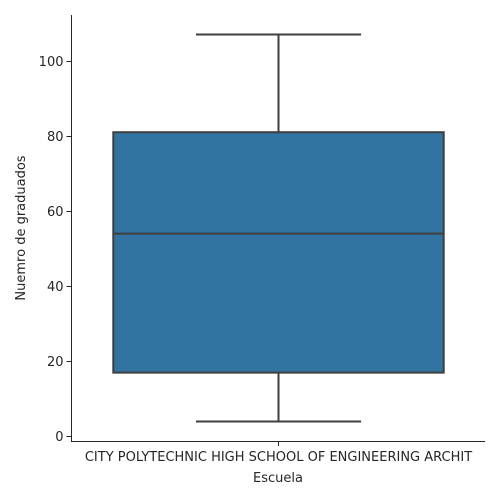  Describe the element at coordinates (55, 250) in the screenshot. I see `y-ticks: 0 20 40 60 80 100` at that location.